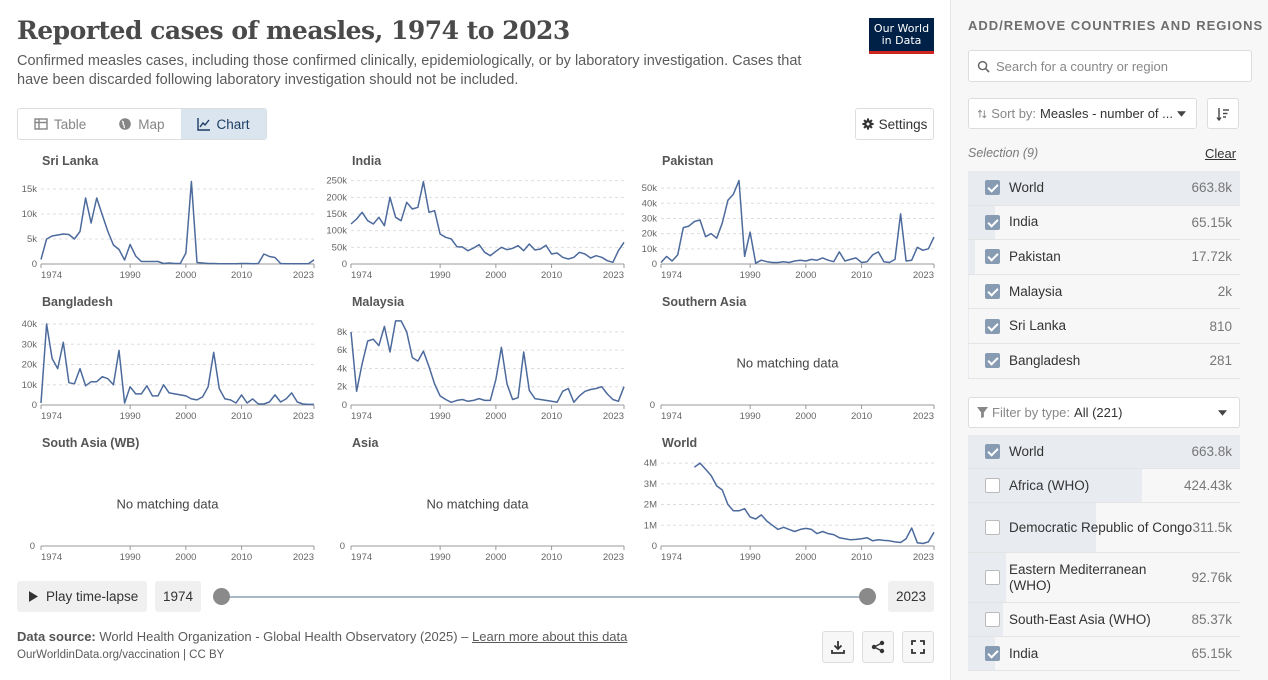 Image resolution: width=1268 pixels, height=680 pixels. I want to click on download-icon, so click(838, 647).